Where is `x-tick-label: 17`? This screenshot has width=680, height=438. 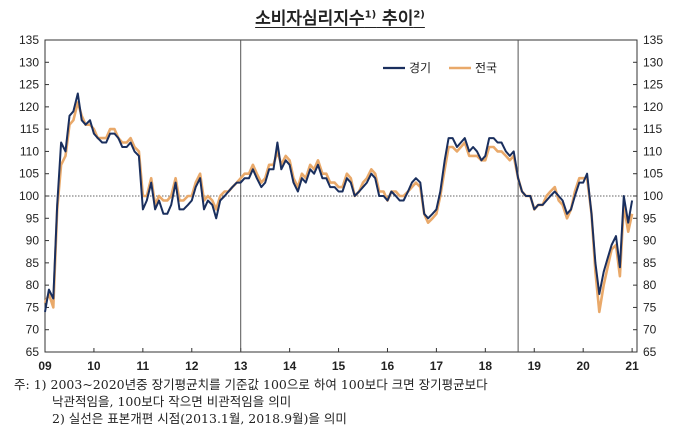
x-tick-label: 17 is located at coordinates (437, 366).